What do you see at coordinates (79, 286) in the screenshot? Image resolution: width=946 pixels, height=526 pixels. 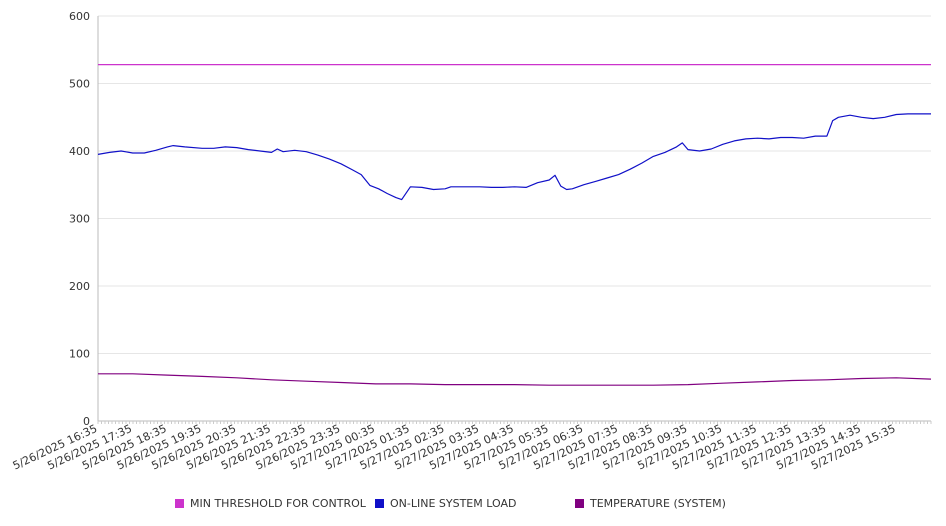 I see `y-tick-label: 200` at bounding box center [79, 286].